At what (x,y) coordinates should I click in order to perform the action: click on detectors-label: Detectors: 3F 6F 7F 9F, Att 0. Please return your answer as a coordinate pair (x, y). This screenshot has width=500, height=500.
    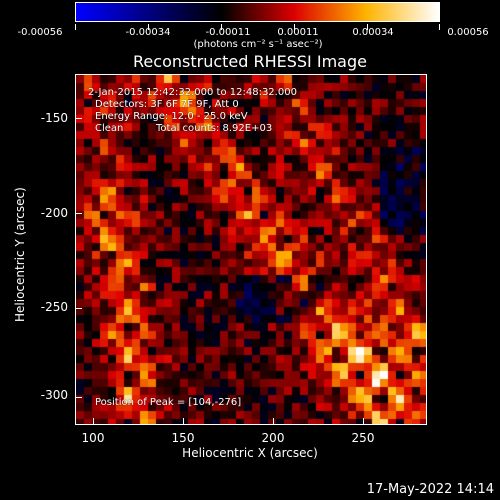
    Looking at the image, I should click on (167, 104).